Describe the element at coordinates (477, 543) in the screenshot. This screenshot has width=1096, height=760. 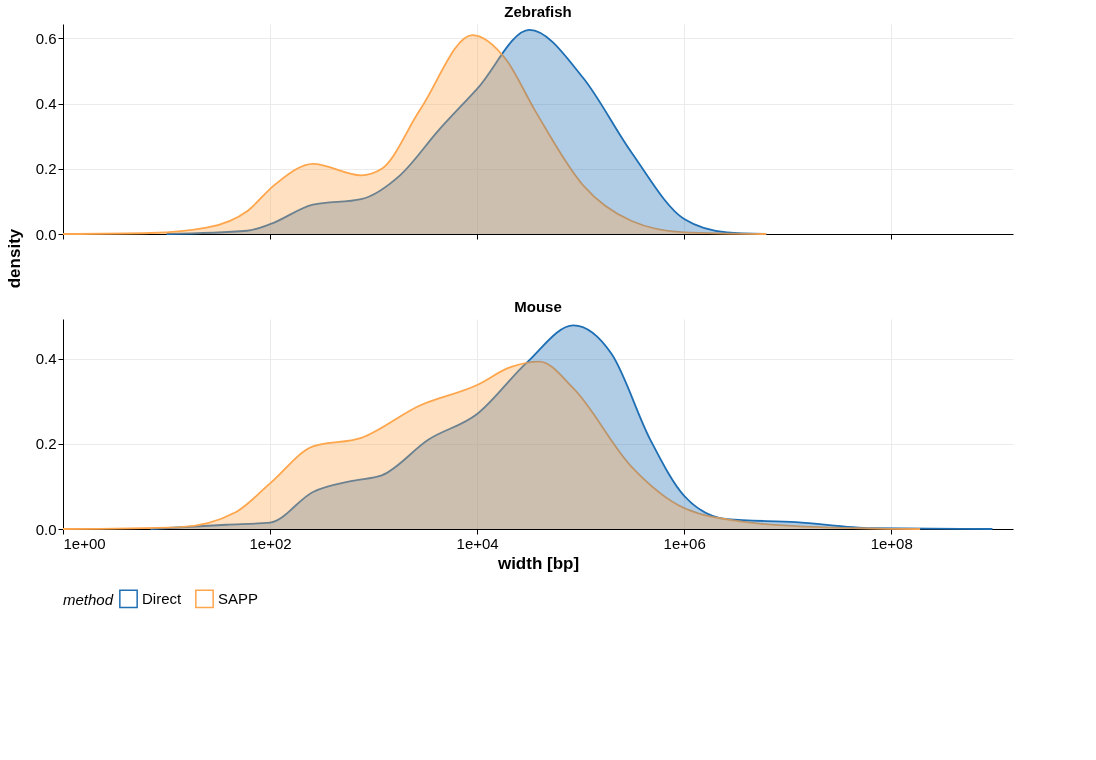
I see `x-tick-label: 1e+04` at that location.